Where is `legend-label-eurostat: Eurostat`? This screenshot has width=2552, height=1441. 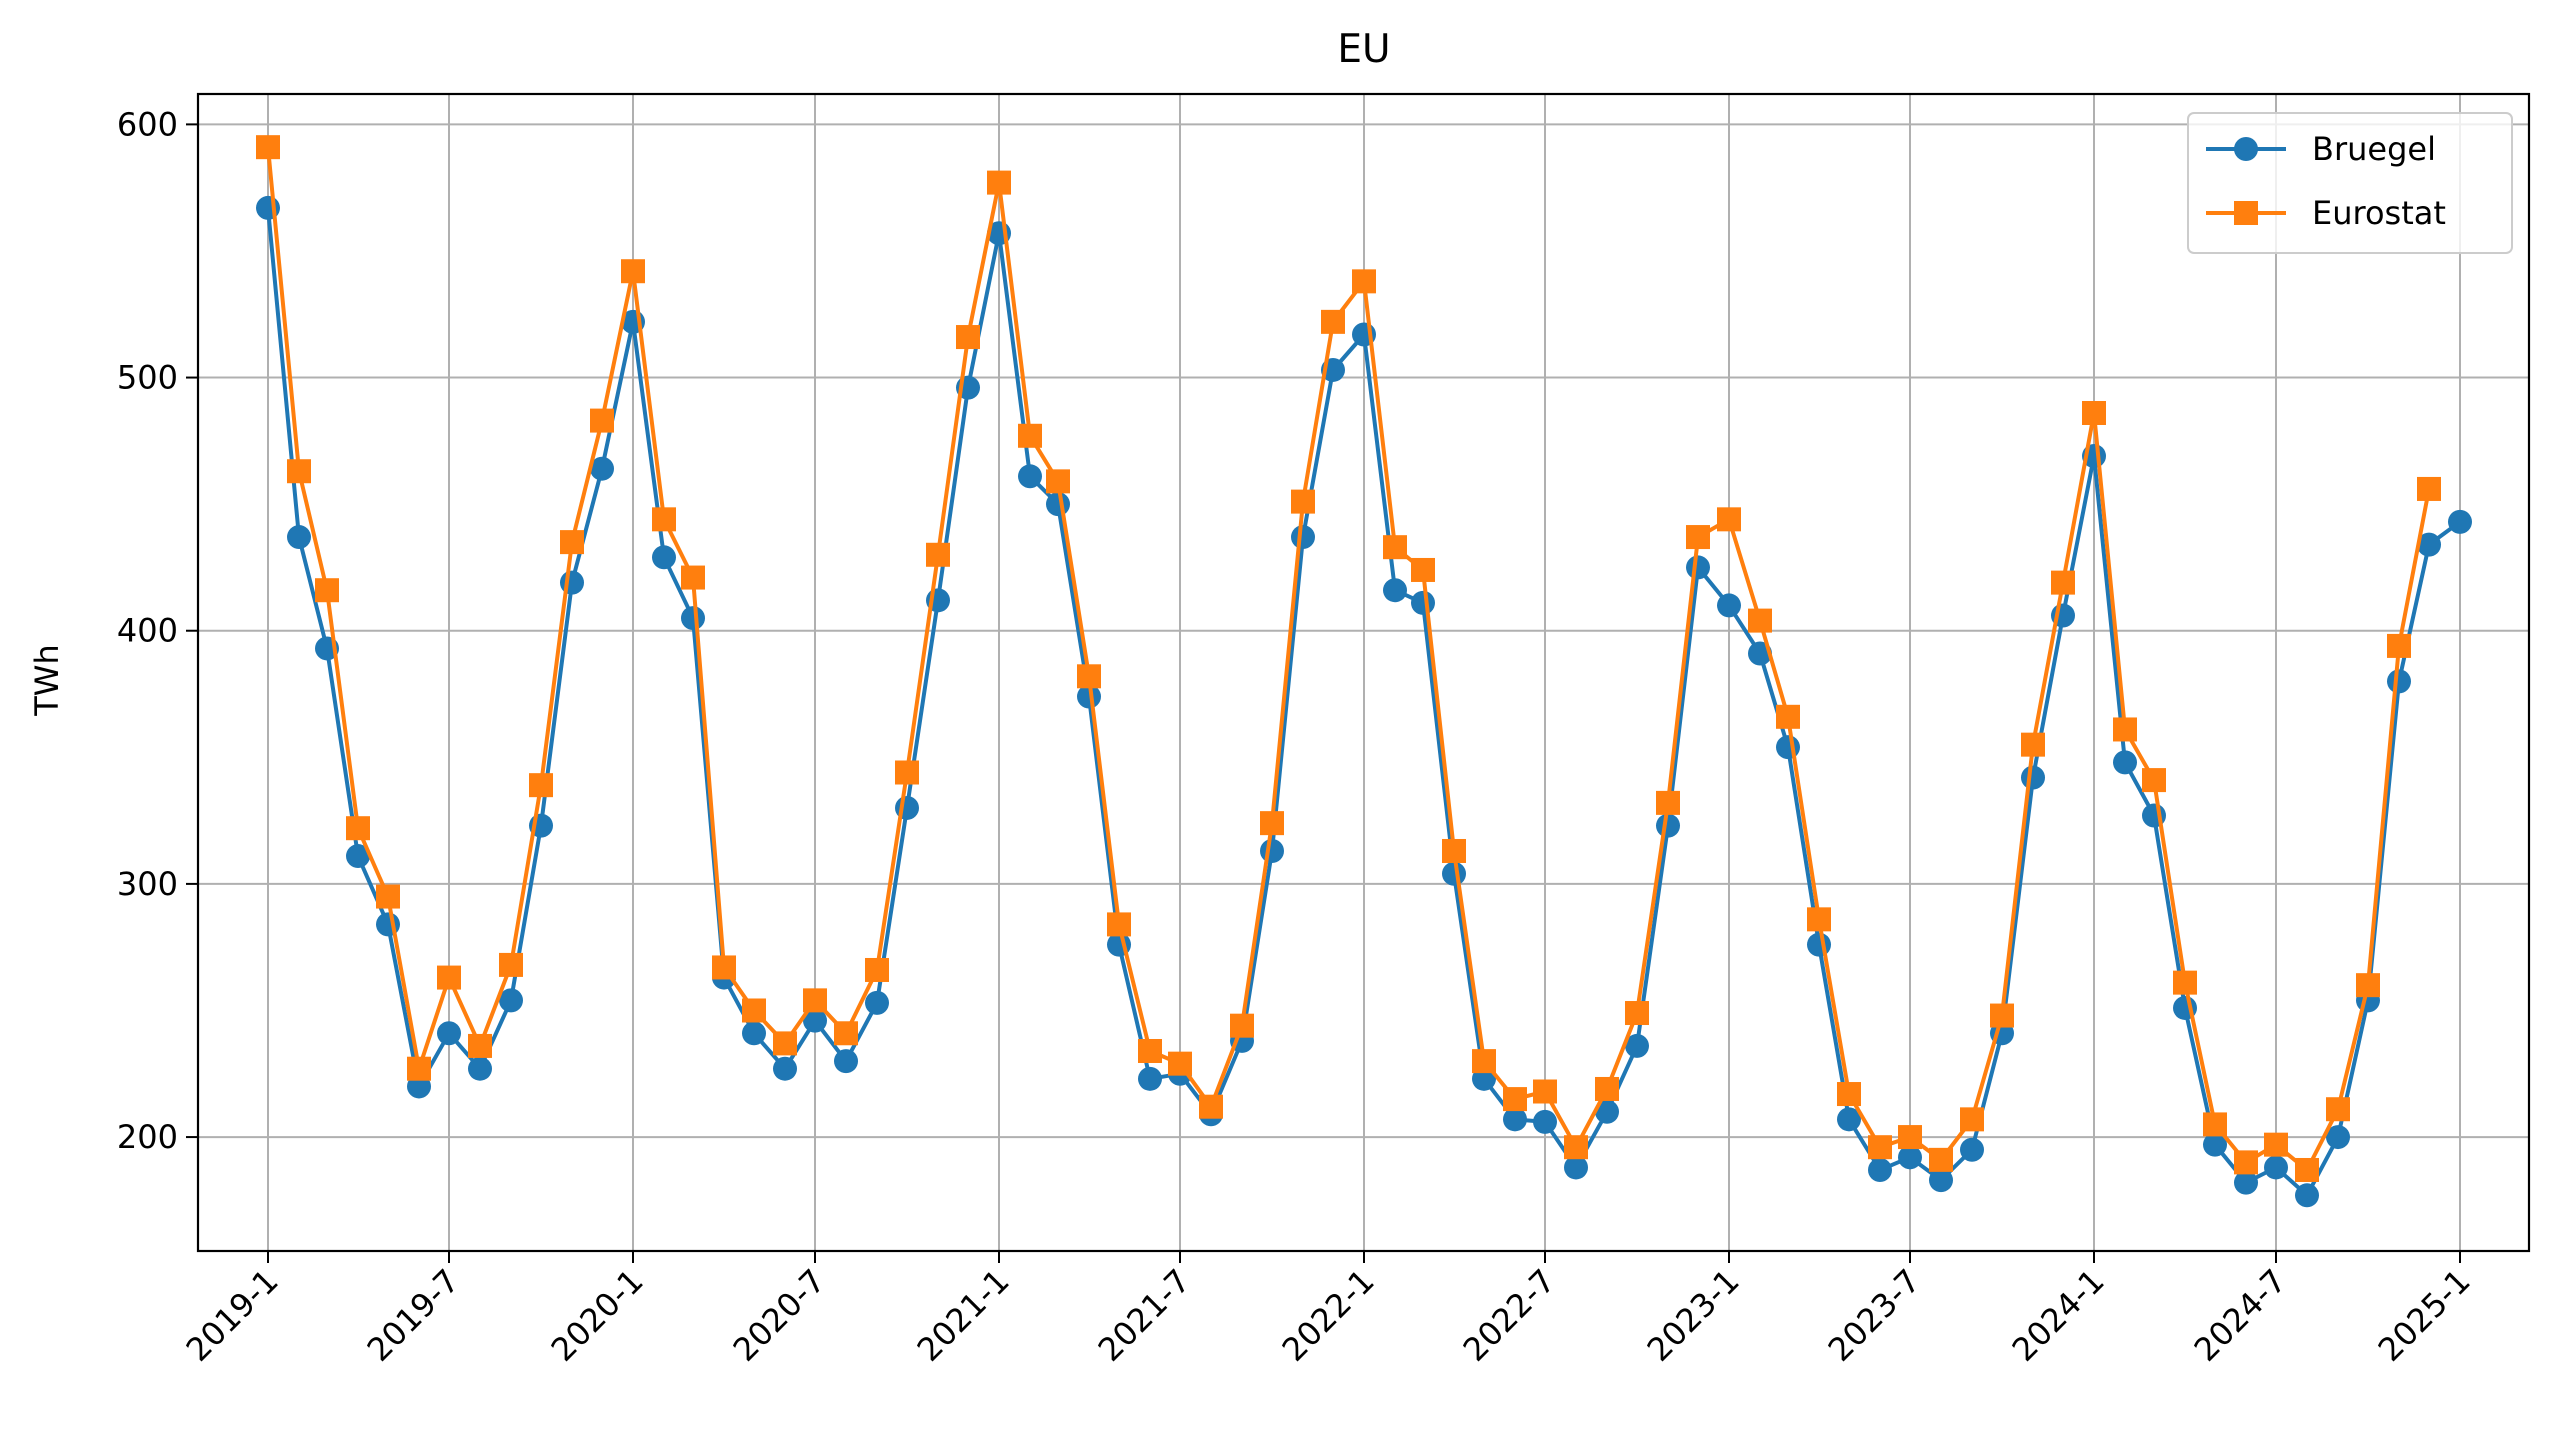
legend-label-eurostat: Eurostat is located at coordinates (2379, 213).